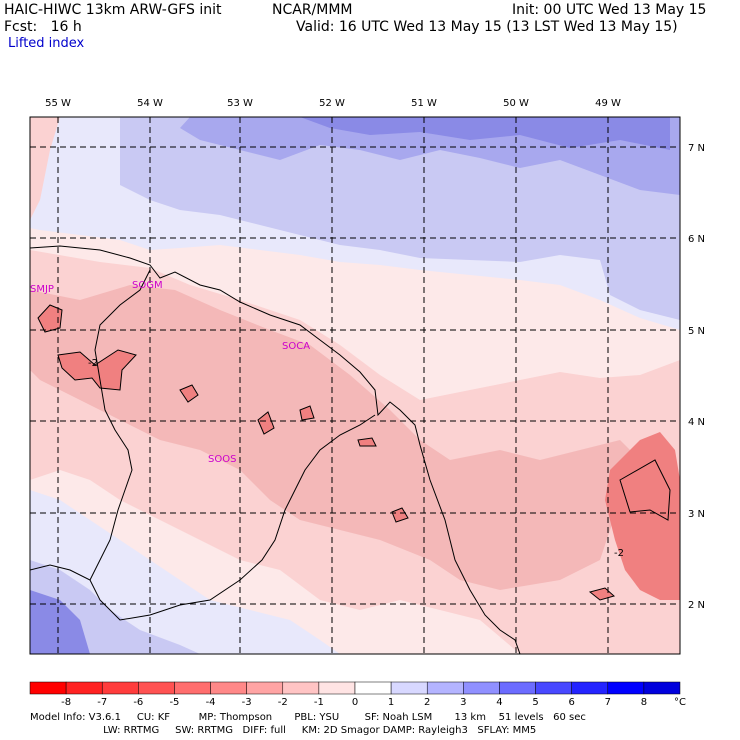 This screenshot has width=740, height=740. What do you see at coordinates (150, 103) in the screenshot?
I see `lon-label: 54 W` at bounding box center [150, 103].